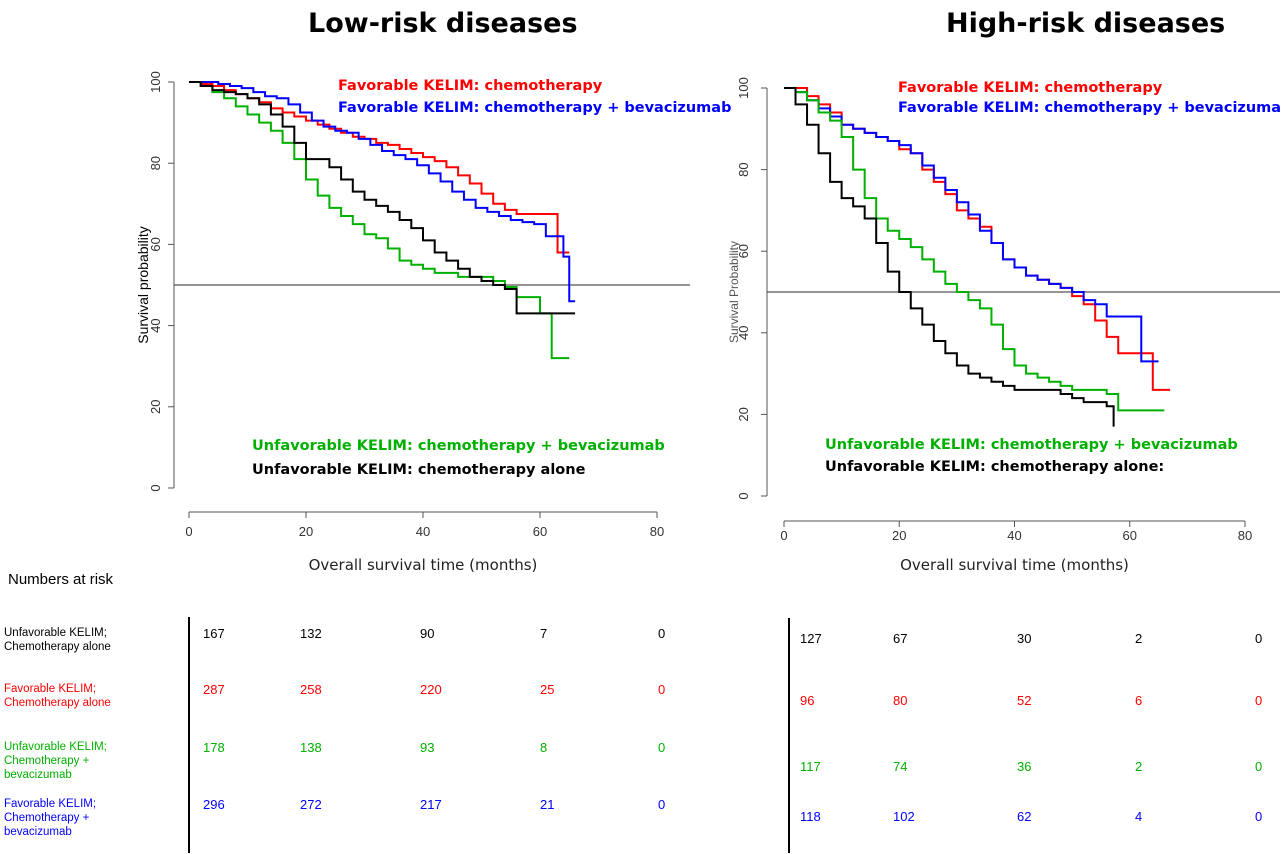 This screenshot has width=1282, height=854. What do you see at coordinates (155, 244) in the screenshot?
I see `left-y-tick-label: 60` at bounding box center [155, 244].